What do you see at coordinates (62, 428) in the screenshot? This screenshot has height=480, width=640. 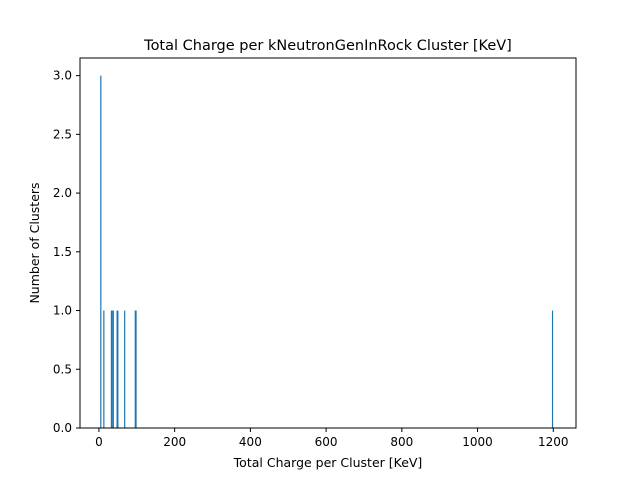 I see `y-tick-label: 0.0` at bounding box center [62, 428].